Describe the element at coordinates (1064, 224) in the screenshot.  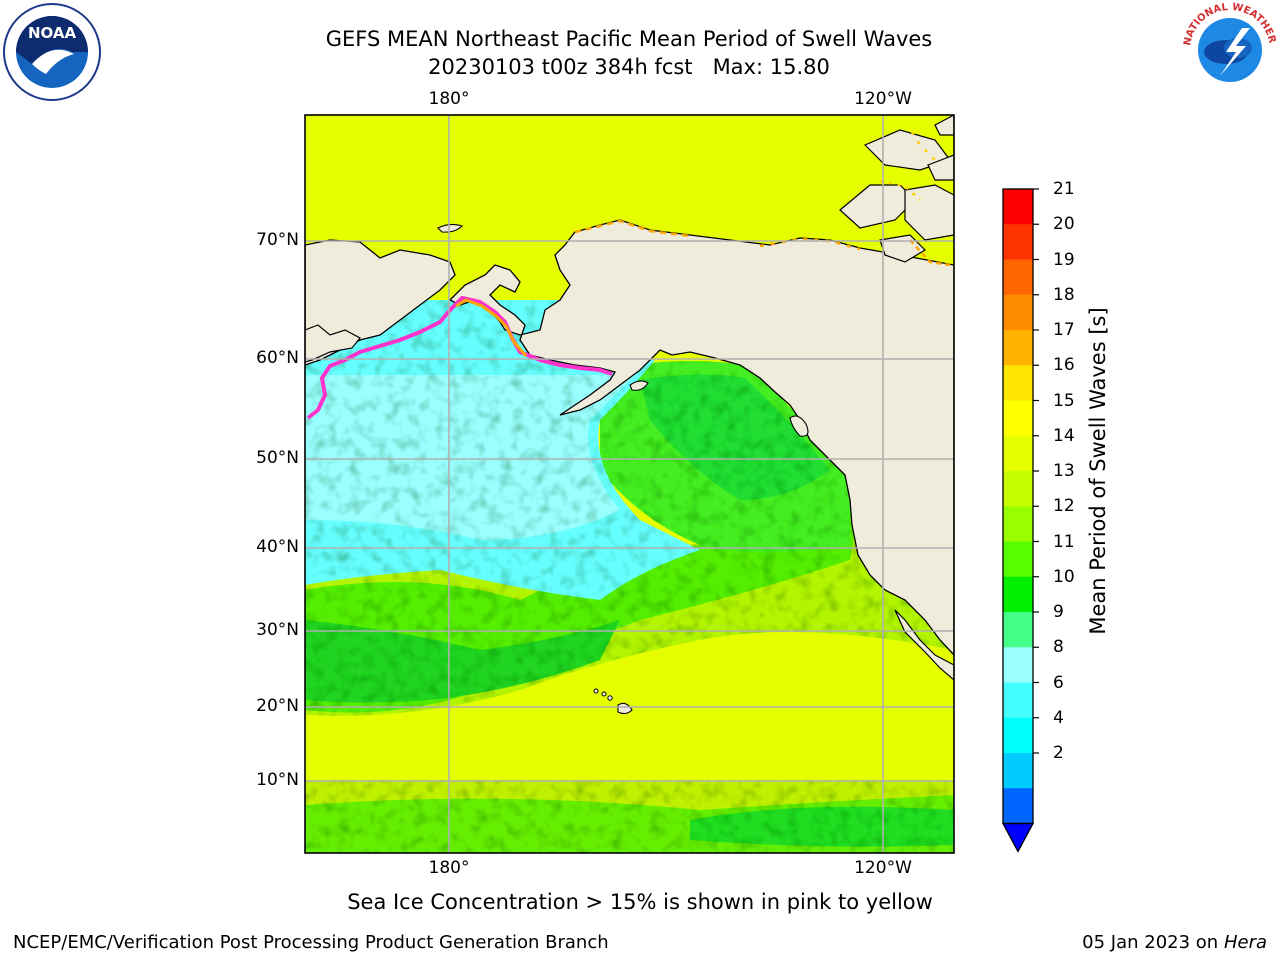
I see `colorbar-tick-label: 20` at that location.